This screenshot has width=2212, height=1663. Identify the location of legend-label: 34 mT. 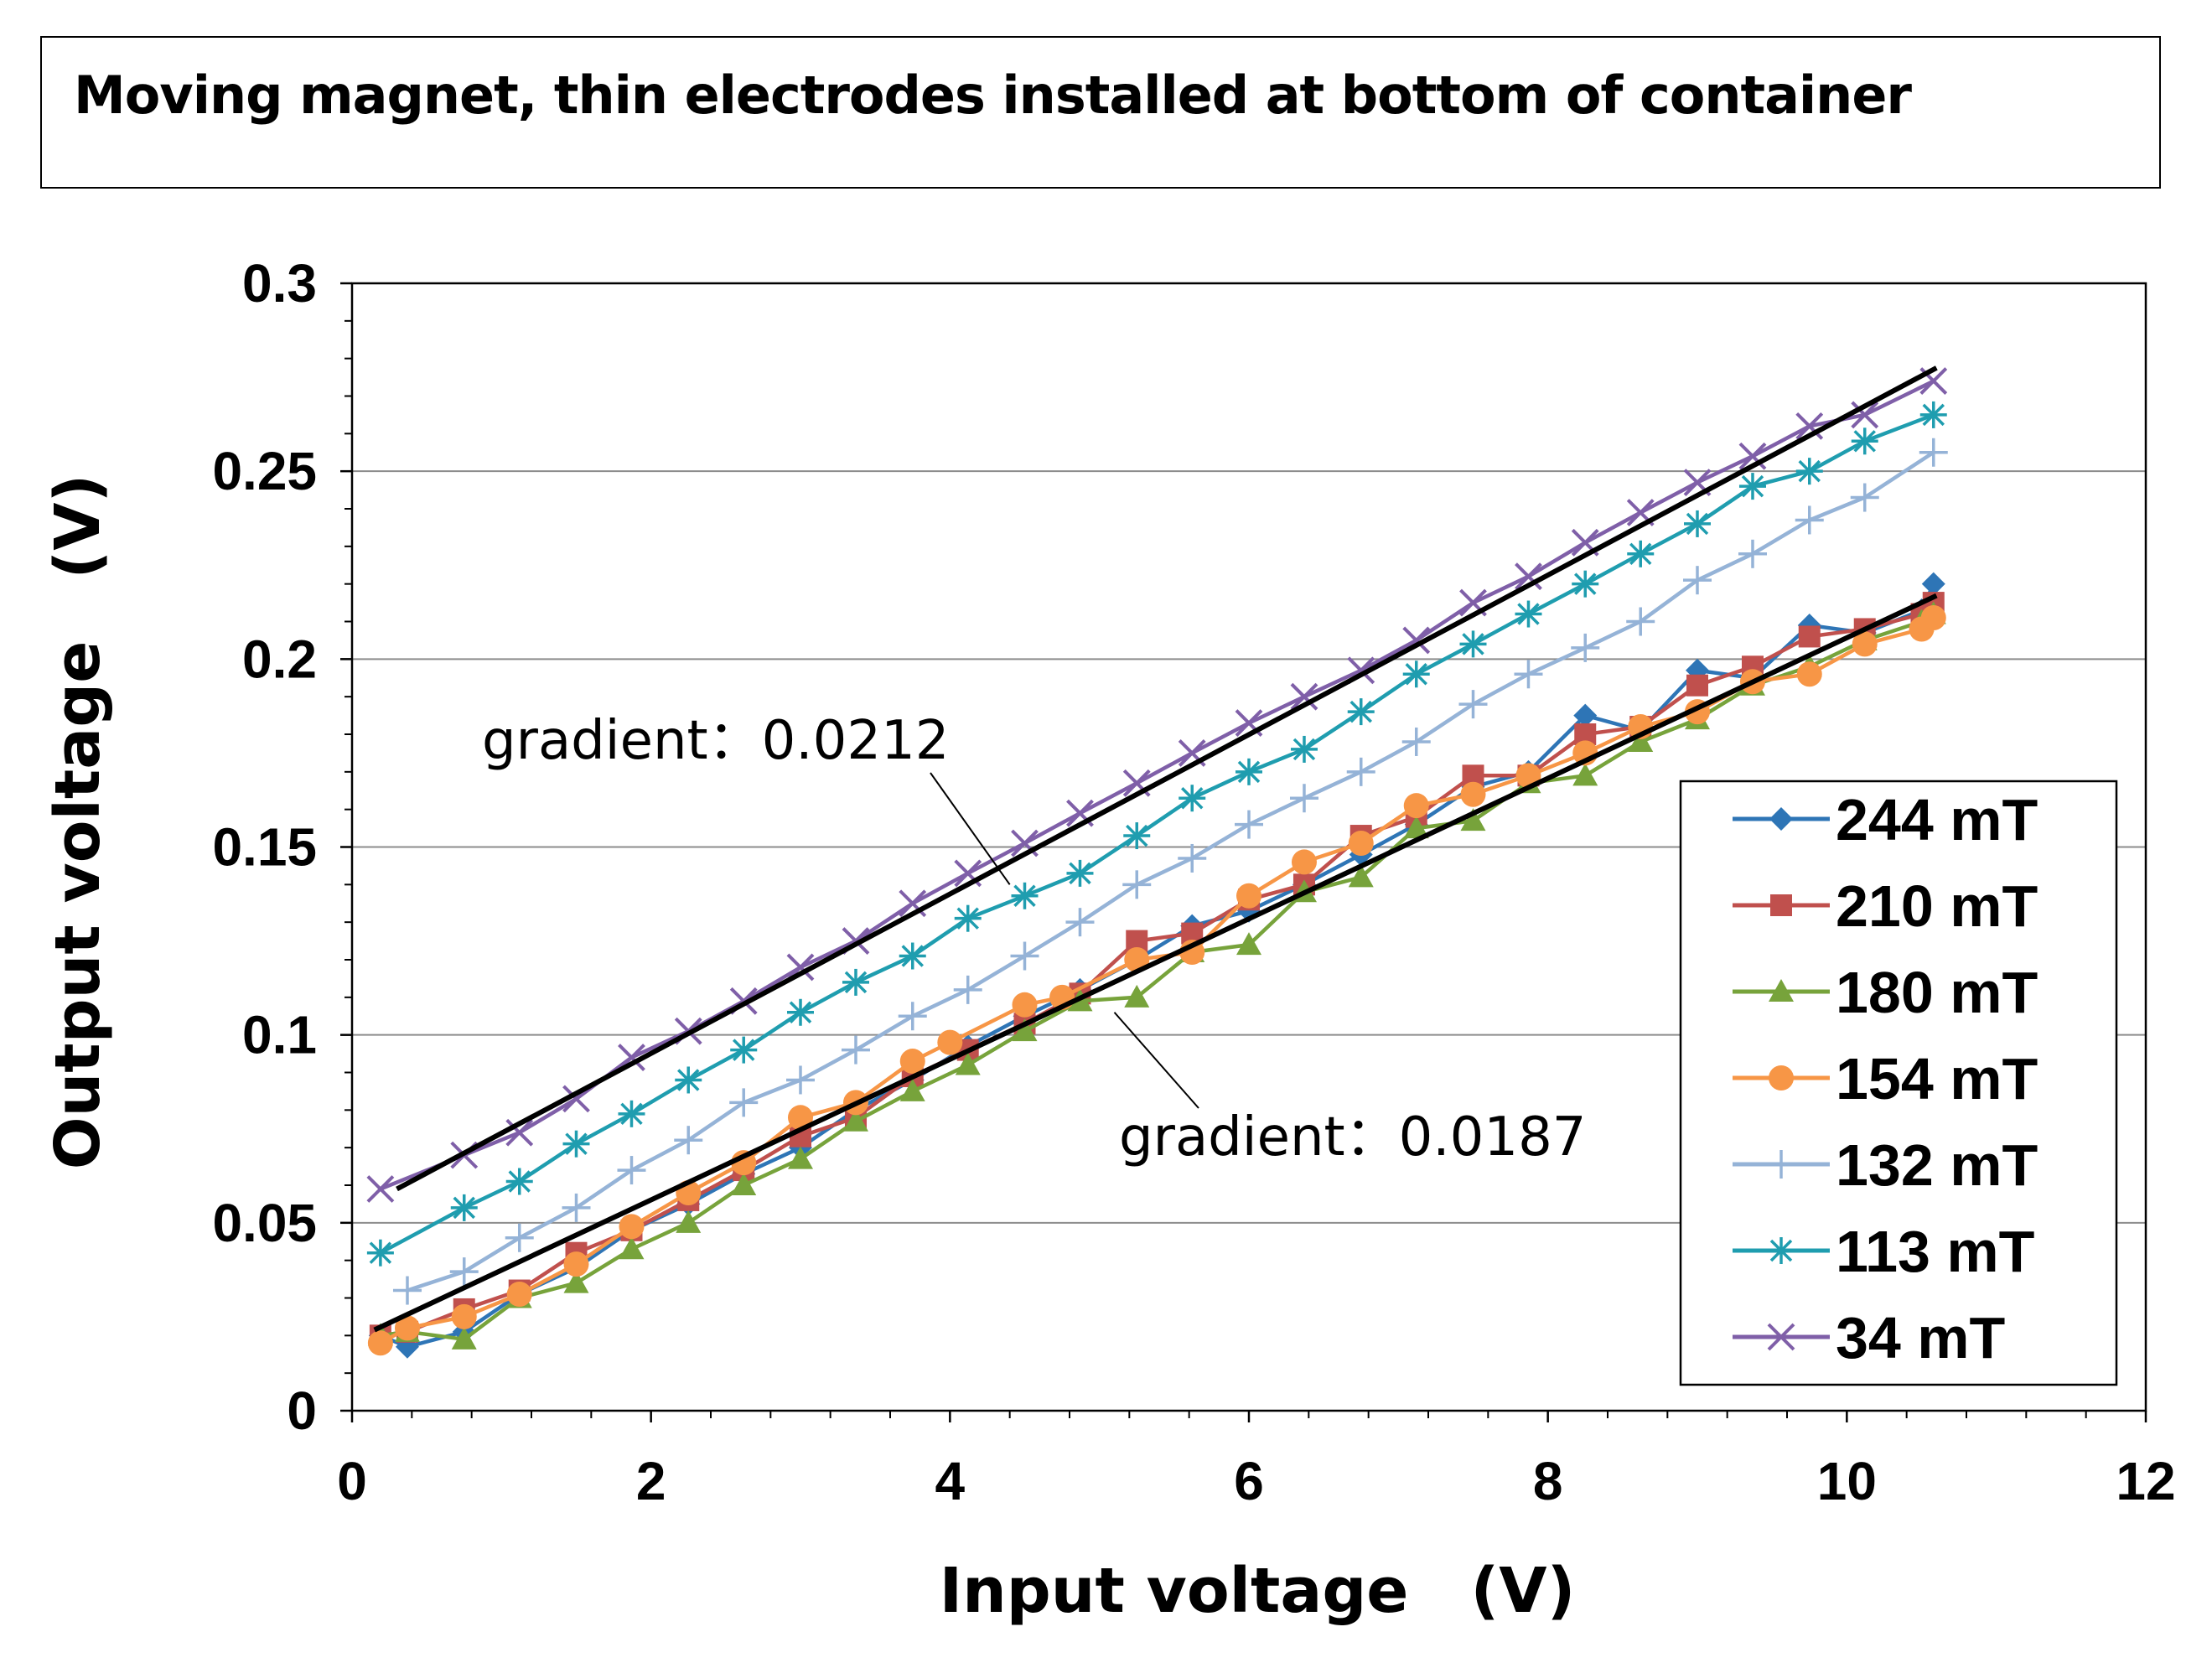
(1920, 1337).